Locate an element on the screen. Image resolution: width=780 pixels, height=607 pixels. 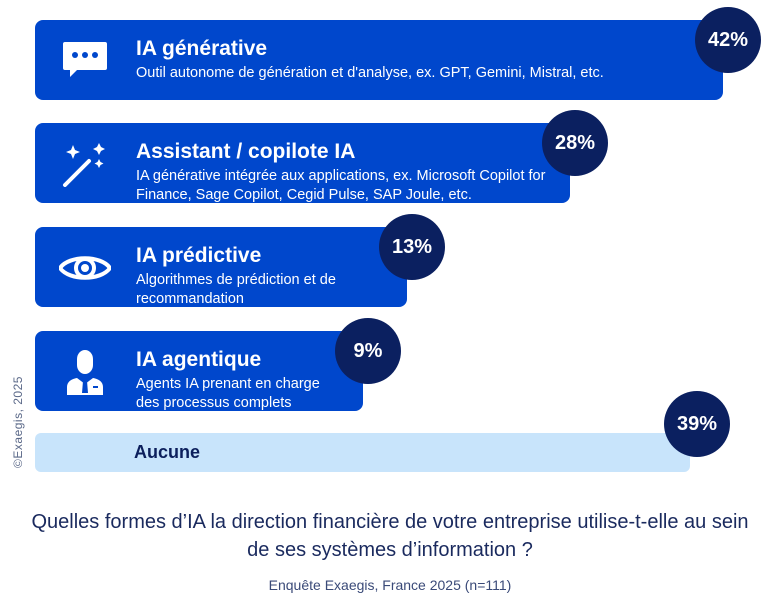
bar-label: Aucune is located at coordinates (167, 452).